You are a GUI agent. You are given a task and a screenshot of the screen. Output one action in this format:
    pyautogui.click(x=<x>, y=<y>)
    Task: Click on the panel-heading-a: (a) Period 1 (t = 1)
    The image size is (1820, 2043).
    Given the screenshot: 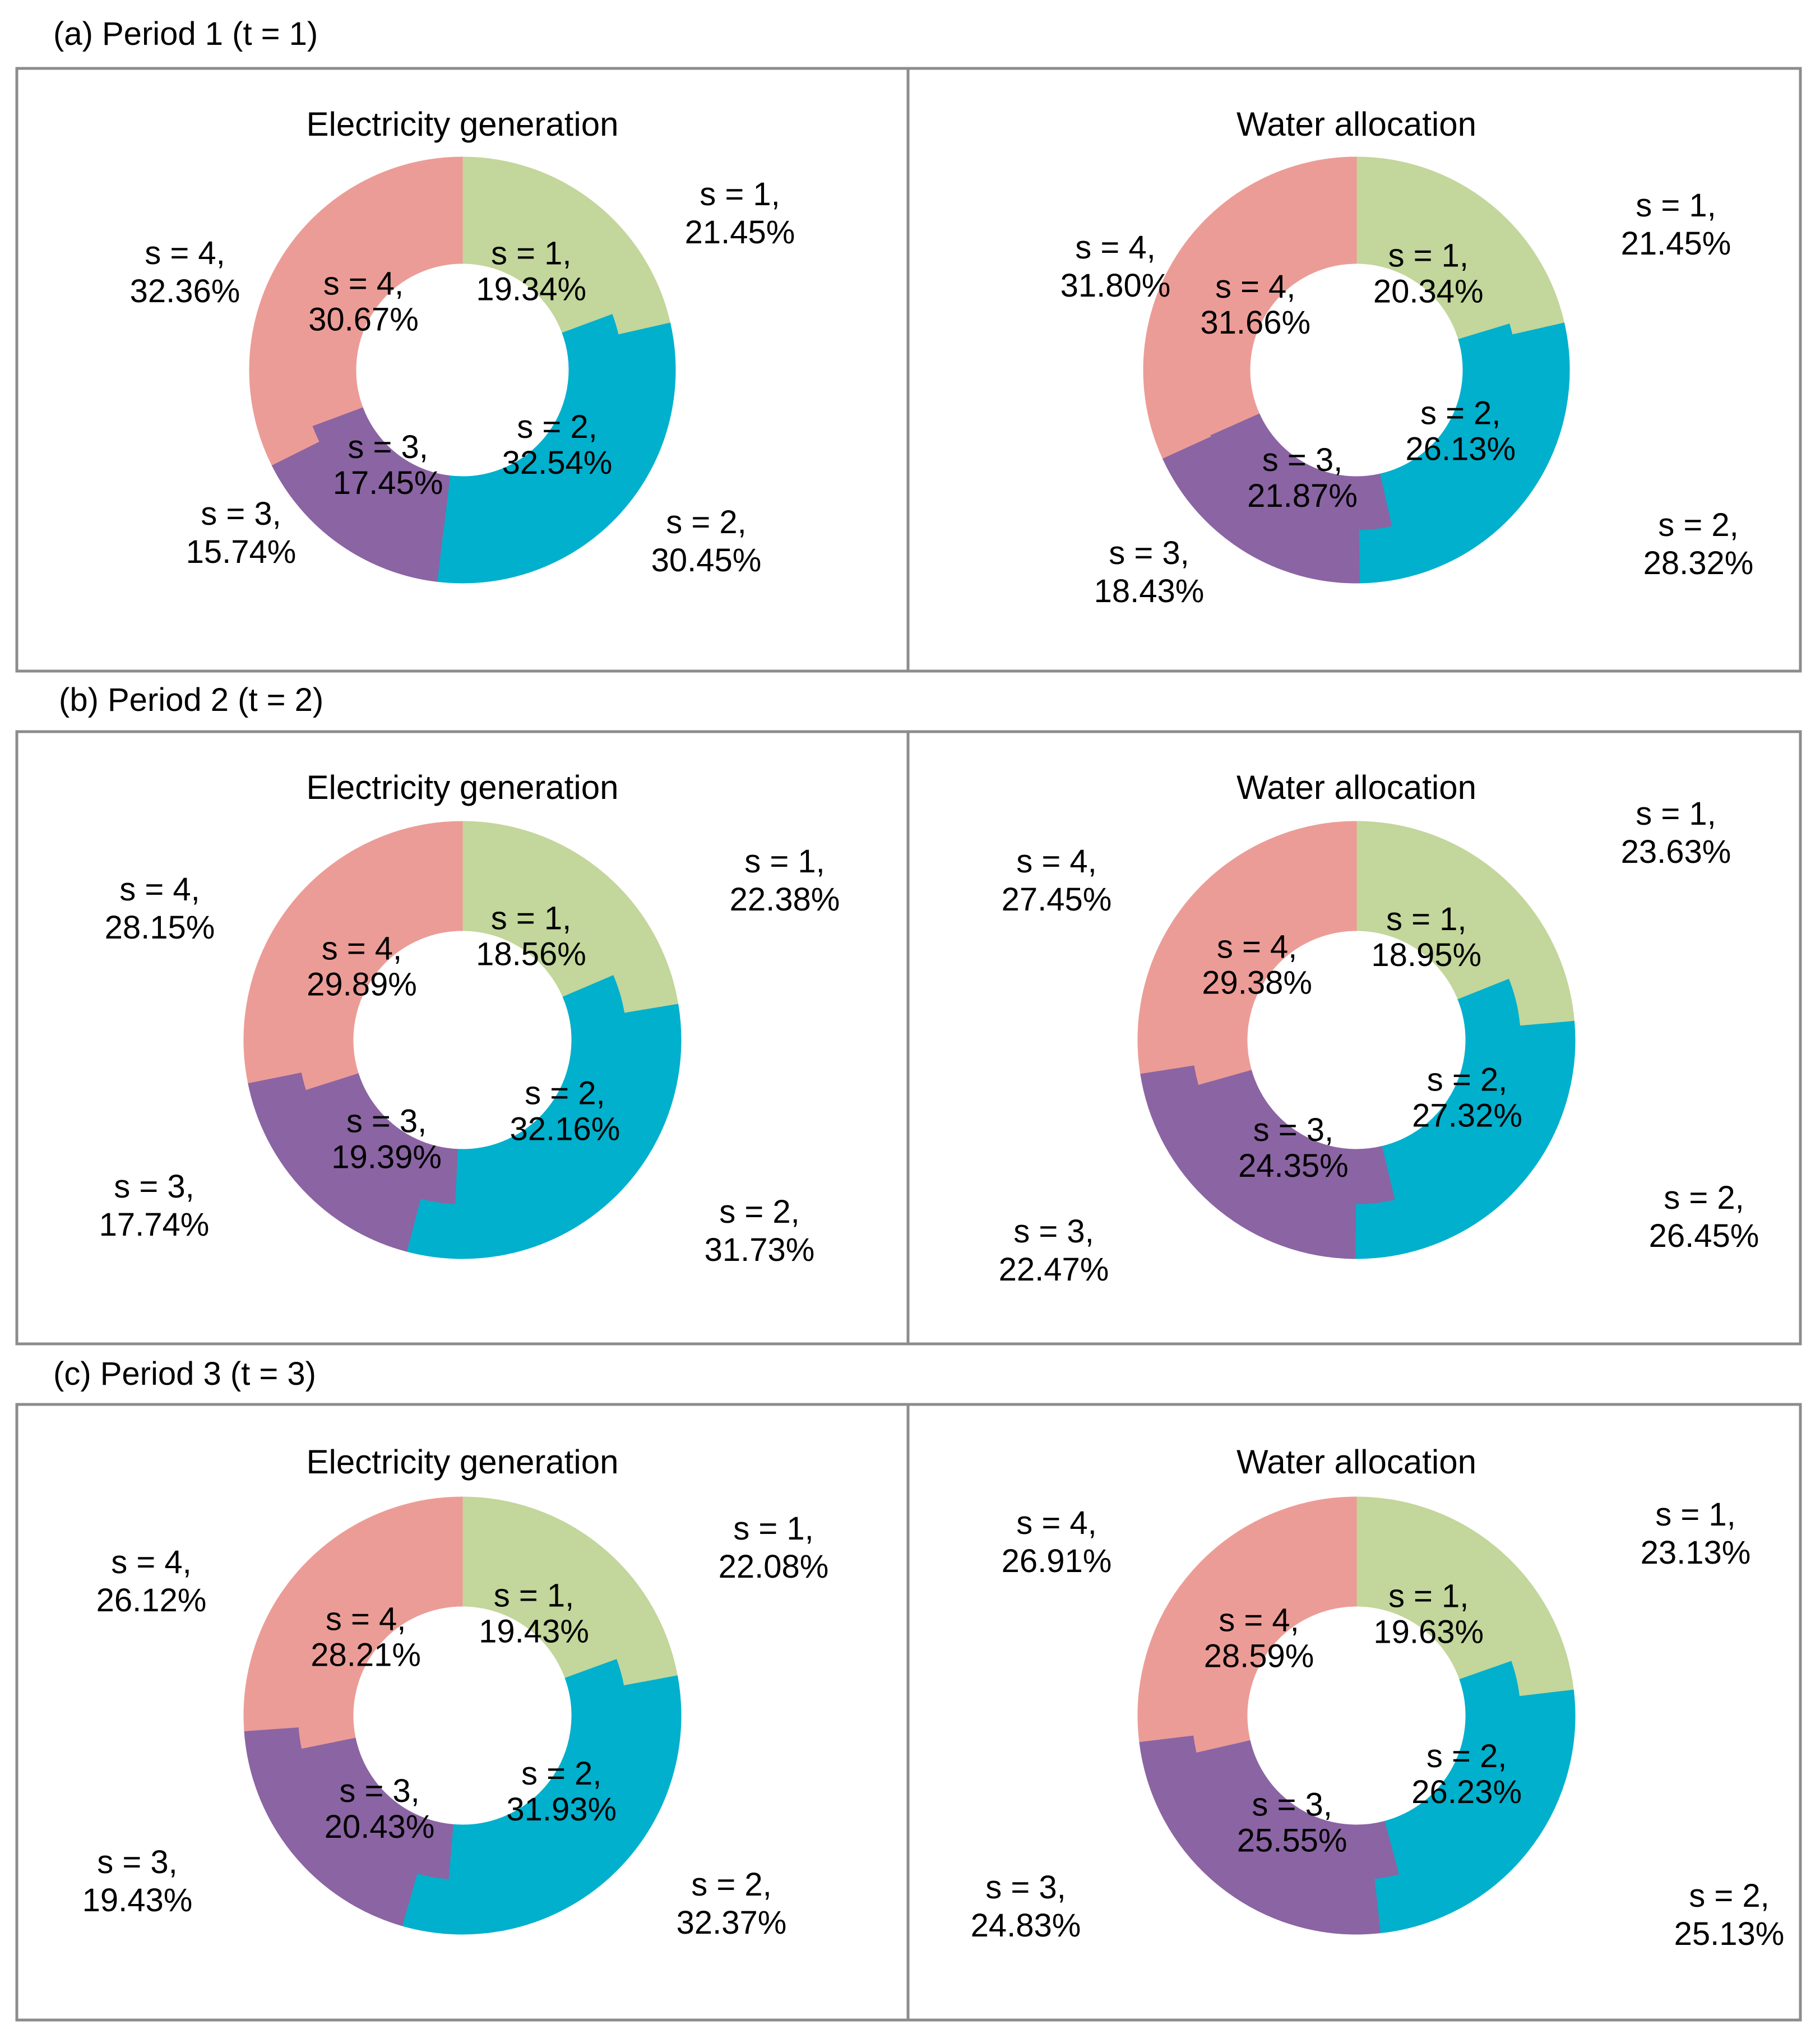 What is the action you would take?
    pyautogui.click(x=185, y=34)
    